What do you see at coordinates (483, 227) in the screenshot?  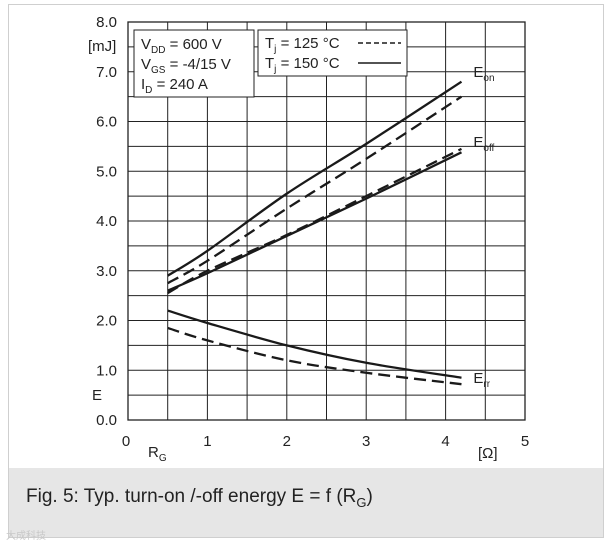 I see `curve-labels: Eon Eoff Err` at bounding box center [483, 227].